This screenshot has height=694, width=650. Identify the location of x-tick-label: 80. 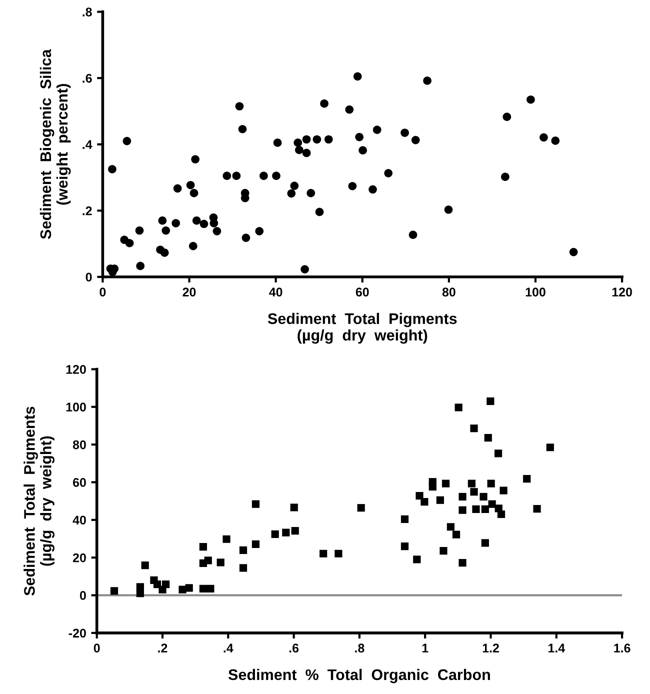
(449, 292).